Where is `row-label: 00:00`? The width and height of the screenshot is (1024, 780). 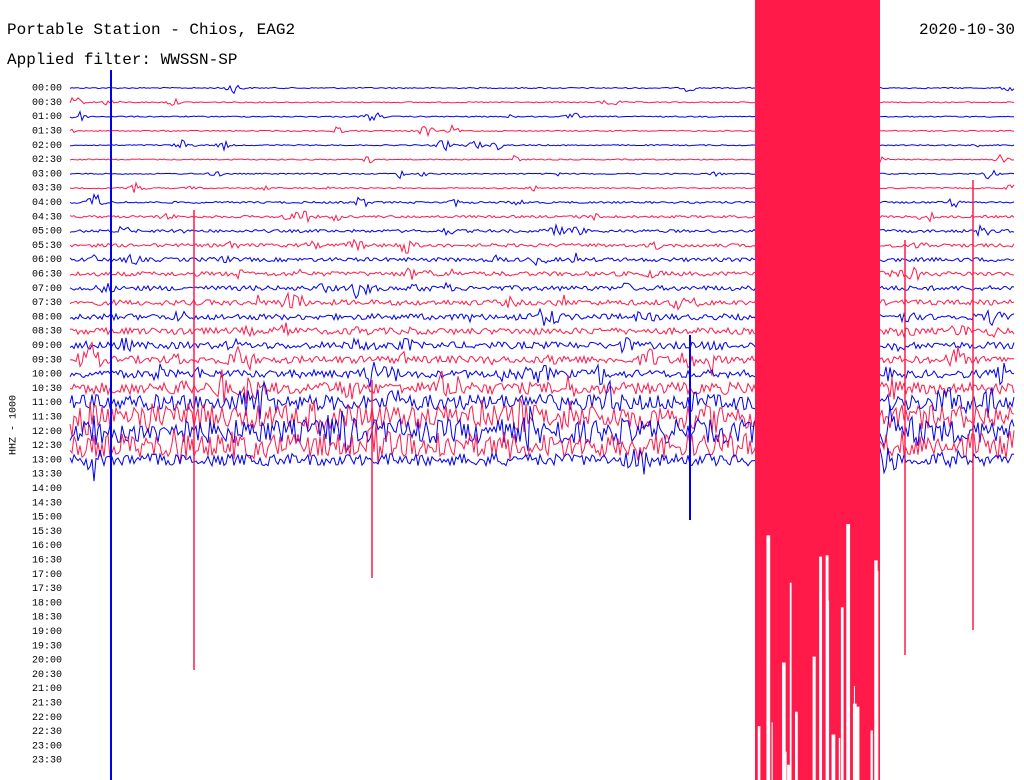
row-label: 00:00 is located at coordinates (47, 89).